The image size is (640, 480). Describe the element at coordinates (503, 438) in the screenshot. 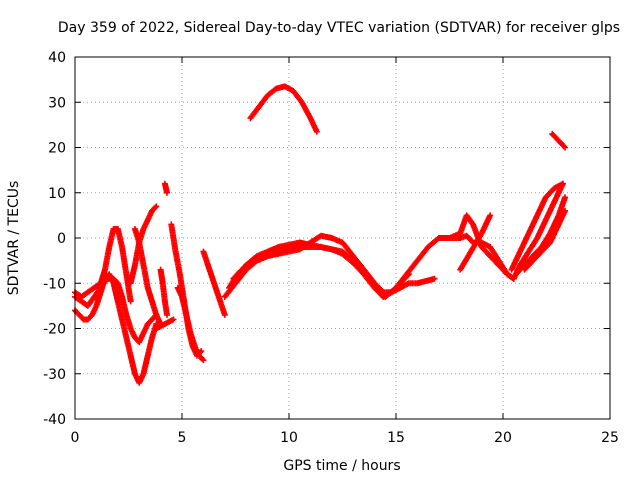

I see `x-tick-label: 20` at that location.